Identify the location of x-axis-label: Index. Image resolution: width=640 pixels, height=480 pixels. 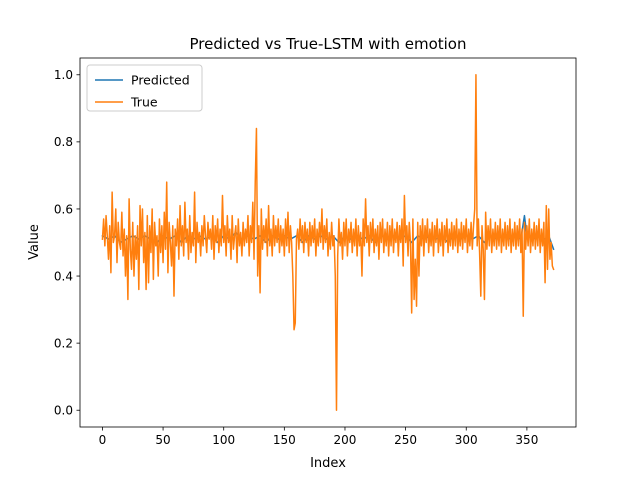
(328, 463).